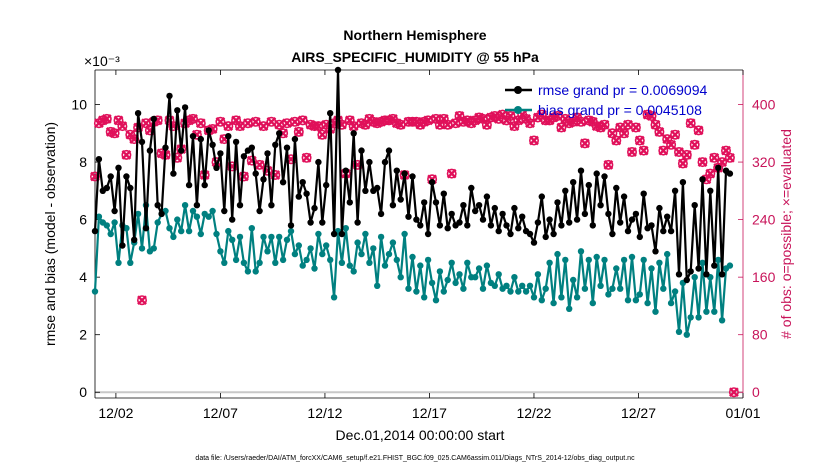 The height and width of the screenshot is (470, 830). Describe the element at coordinates (764, 162) in the screenshot. I see `y2-tick-label: 320` at that location.